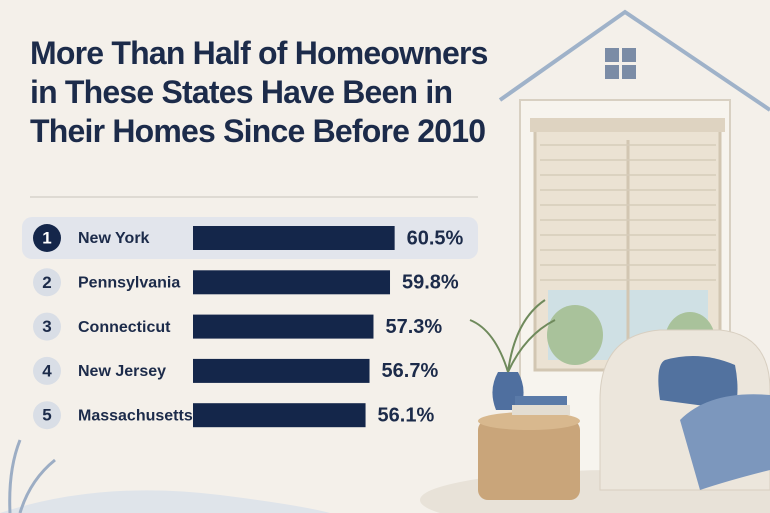 This screenshot has width=770, height=513. I want to click on value-label: 56.1%, so click(406, 415).